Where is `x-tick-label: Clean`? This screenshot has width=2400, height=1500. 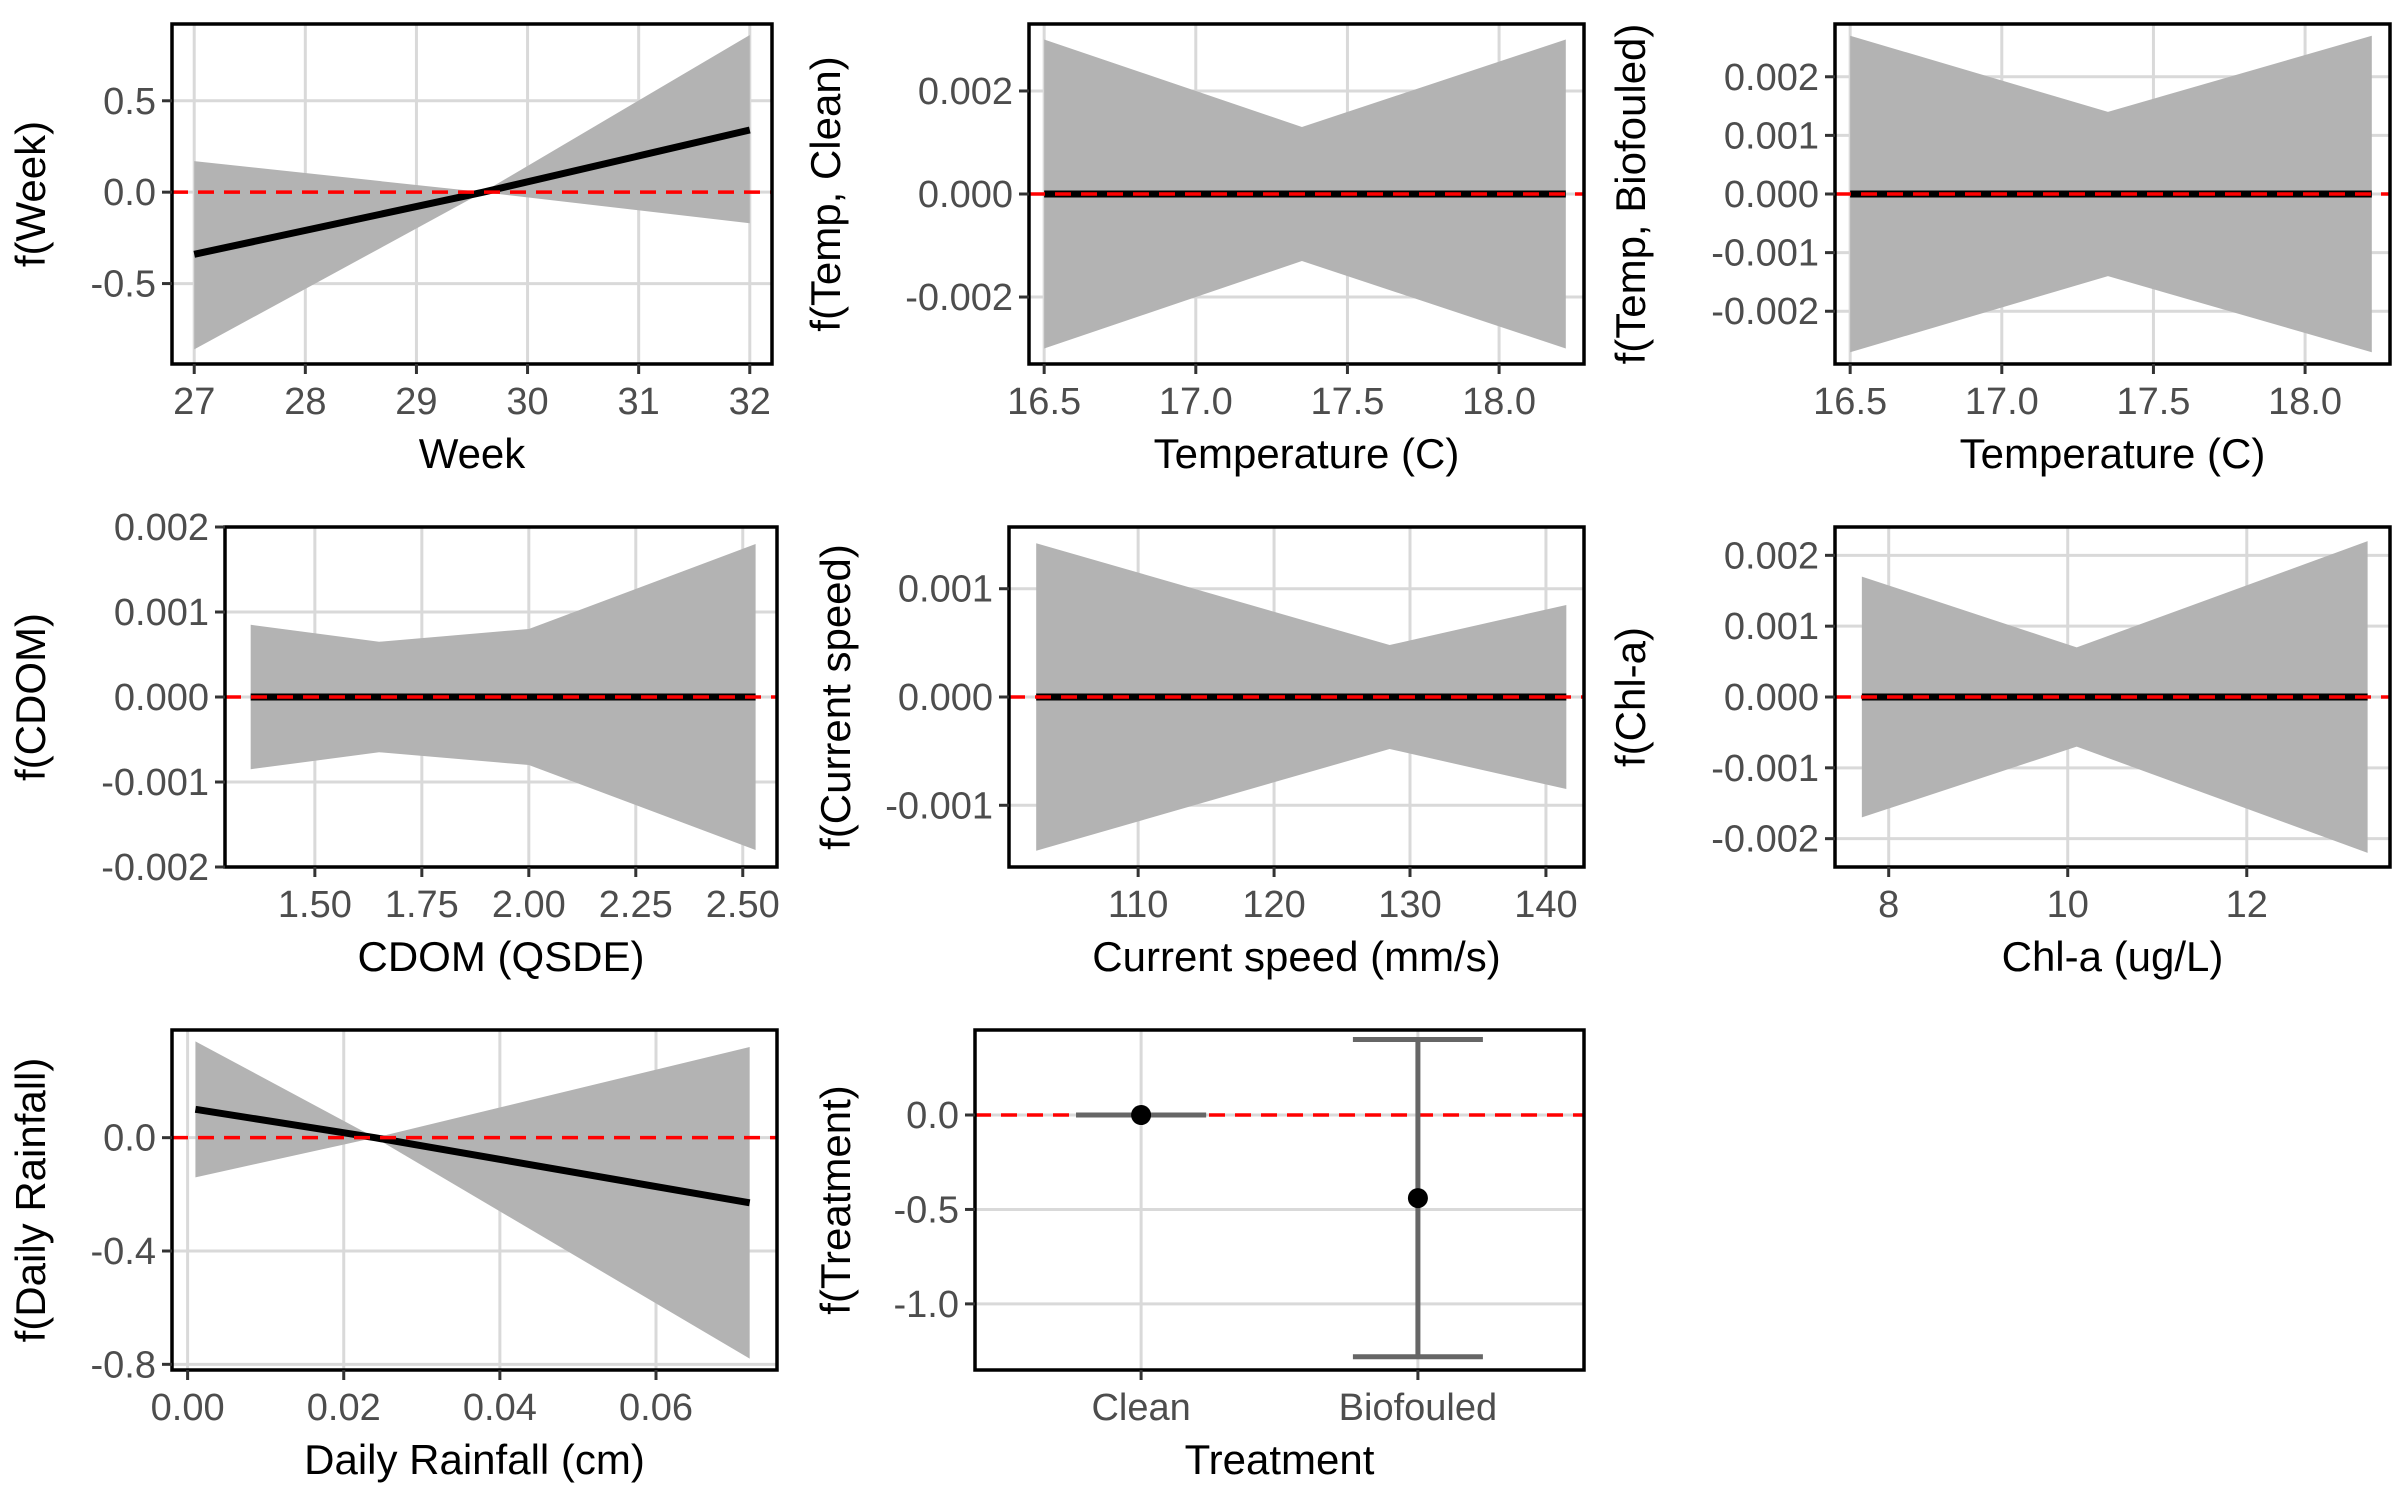
x-tick-label: Clean is located at coordinates (1140, 1408).